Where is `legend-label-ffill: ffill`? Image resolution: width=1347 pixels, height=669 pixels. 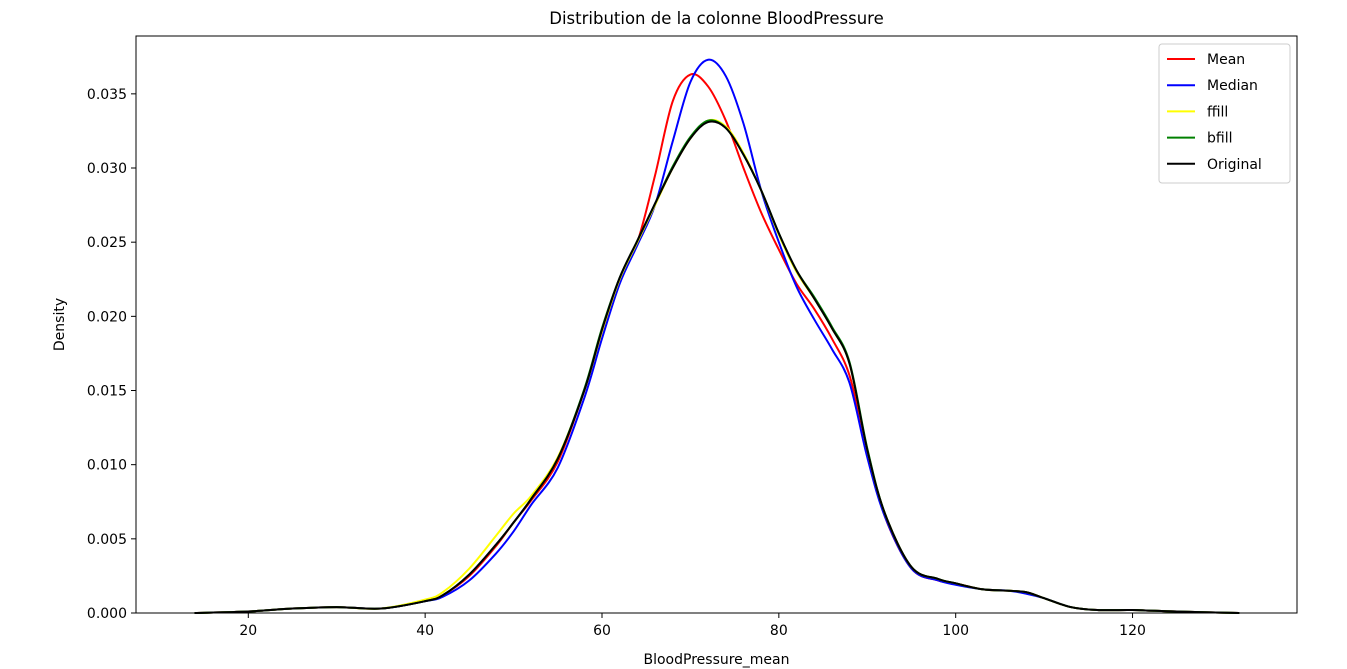 legend-label-ffill: ffill is located at coordinates (1217, 112).